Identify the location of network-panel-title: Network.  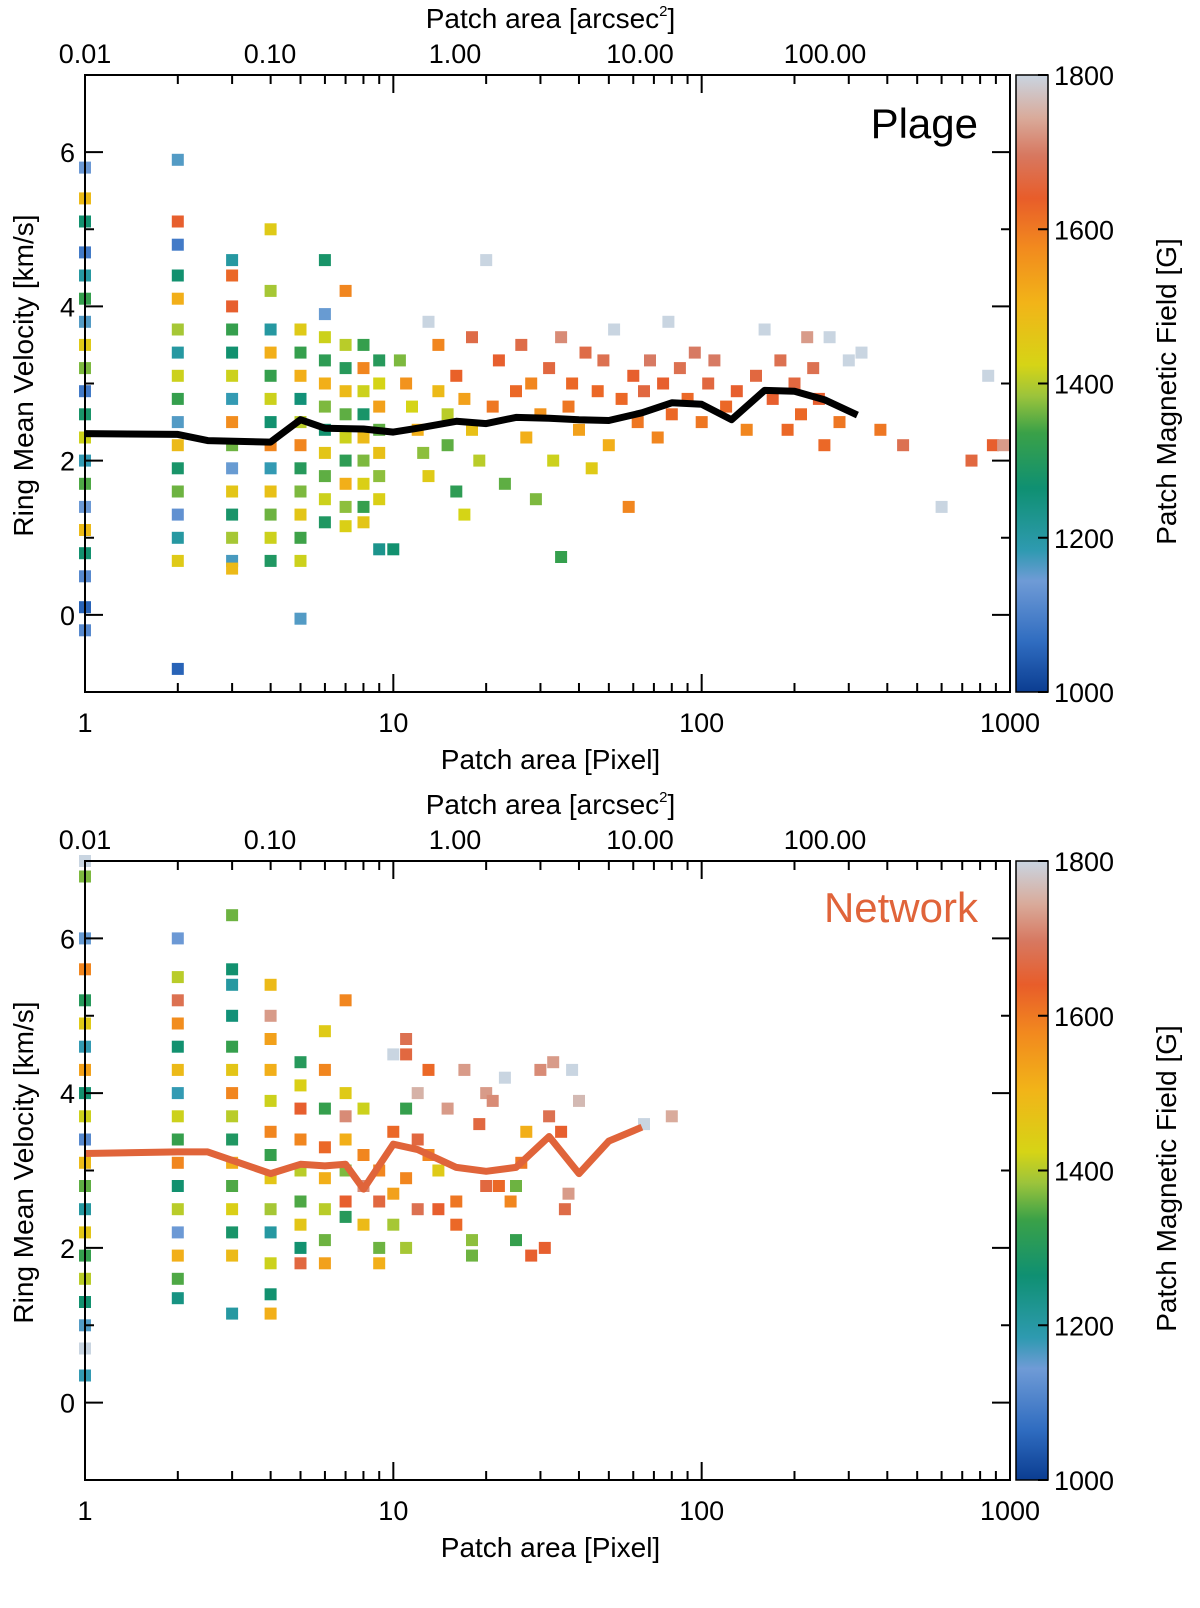
(901, 907).